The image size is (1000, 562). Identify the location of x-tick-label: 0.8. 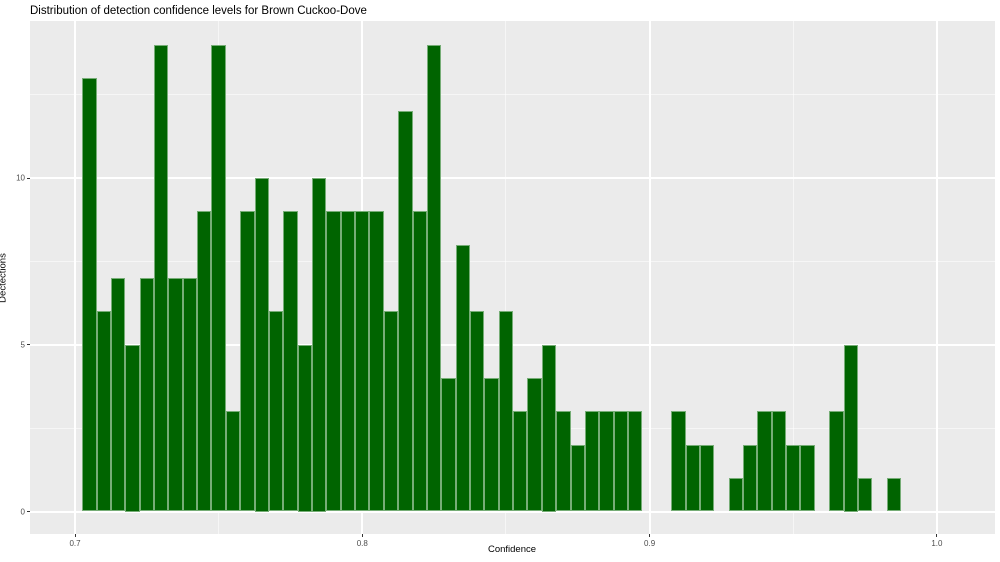
(362, 543).